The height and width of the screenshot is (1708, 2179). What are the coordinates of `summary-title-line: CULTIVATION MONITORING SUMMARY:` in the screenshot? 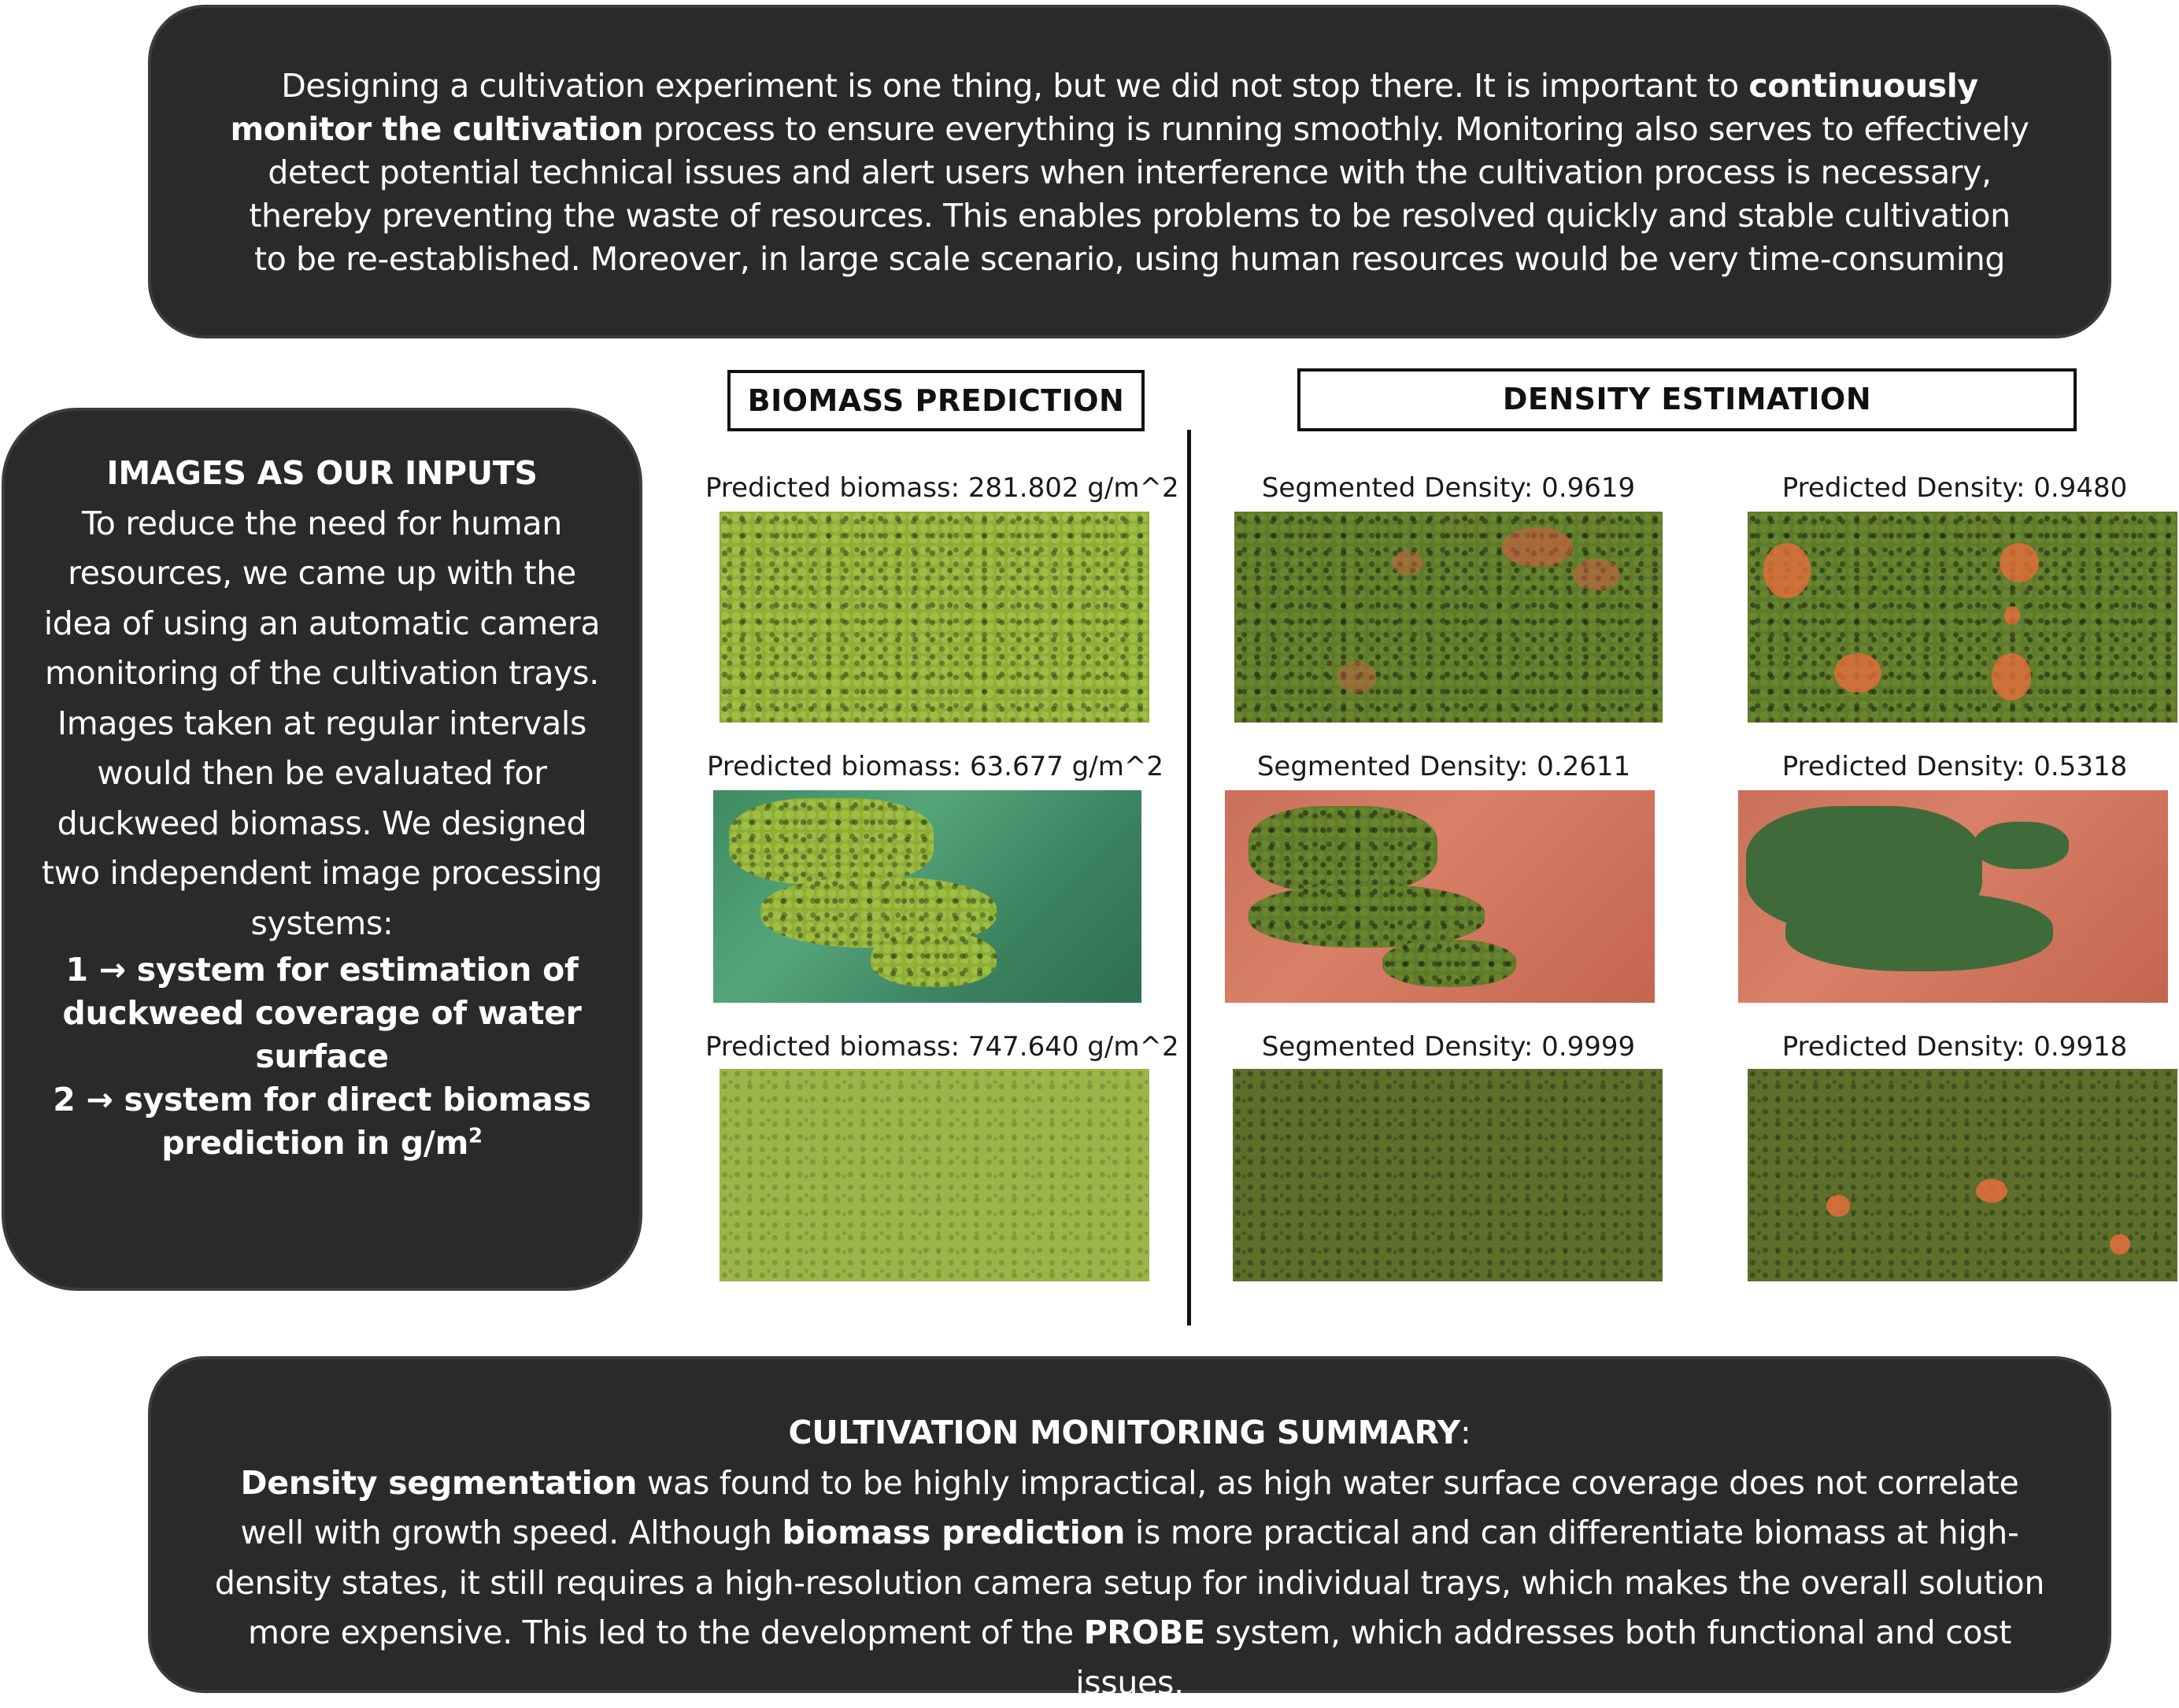 It's located at (1129, 1433).